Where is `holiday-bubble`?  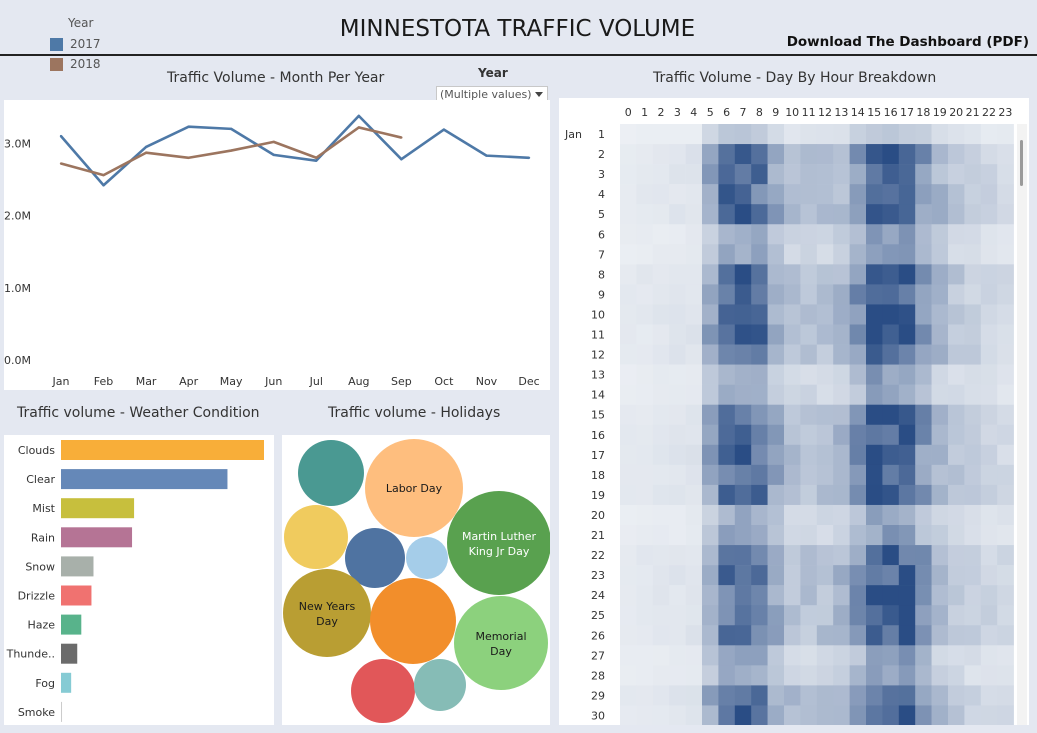 holiday-bubble is located at coordinates (440, 685).